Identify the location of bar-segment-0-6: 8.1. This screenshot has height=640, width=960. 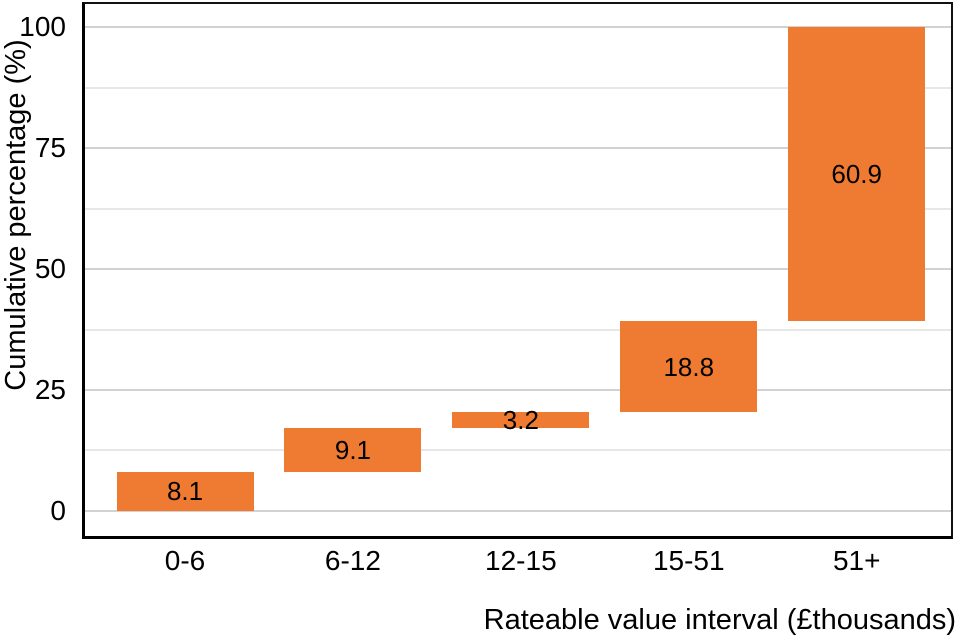
(185, 491).